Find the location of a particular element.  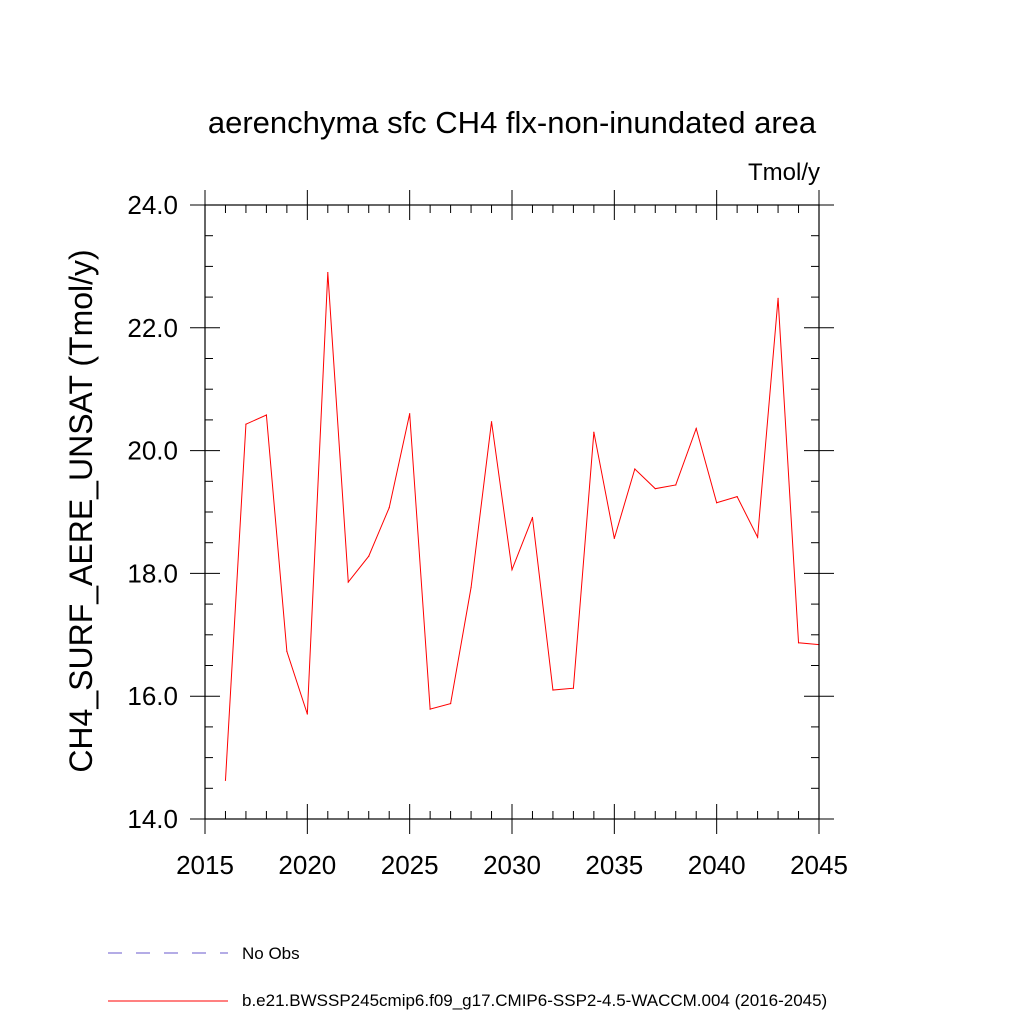

x-tick-label: 2035 is located at coordinates (614, 865).